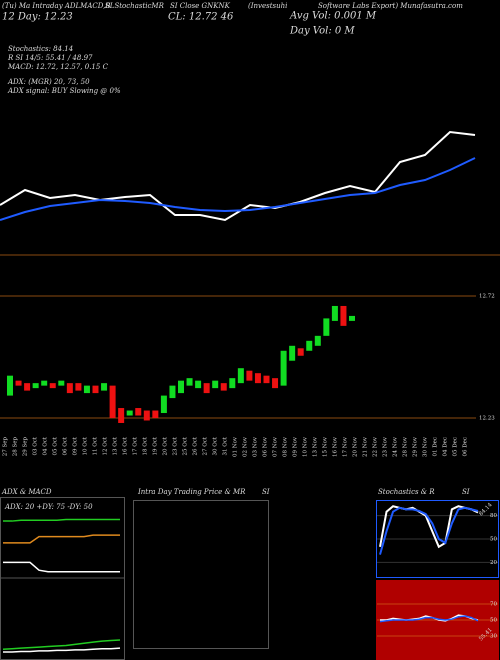 This screenshot has width=500, height=660. Describe the element at coordinates (416, 446) in the screenshot. I see `date-label: 29 Nov` at that location.